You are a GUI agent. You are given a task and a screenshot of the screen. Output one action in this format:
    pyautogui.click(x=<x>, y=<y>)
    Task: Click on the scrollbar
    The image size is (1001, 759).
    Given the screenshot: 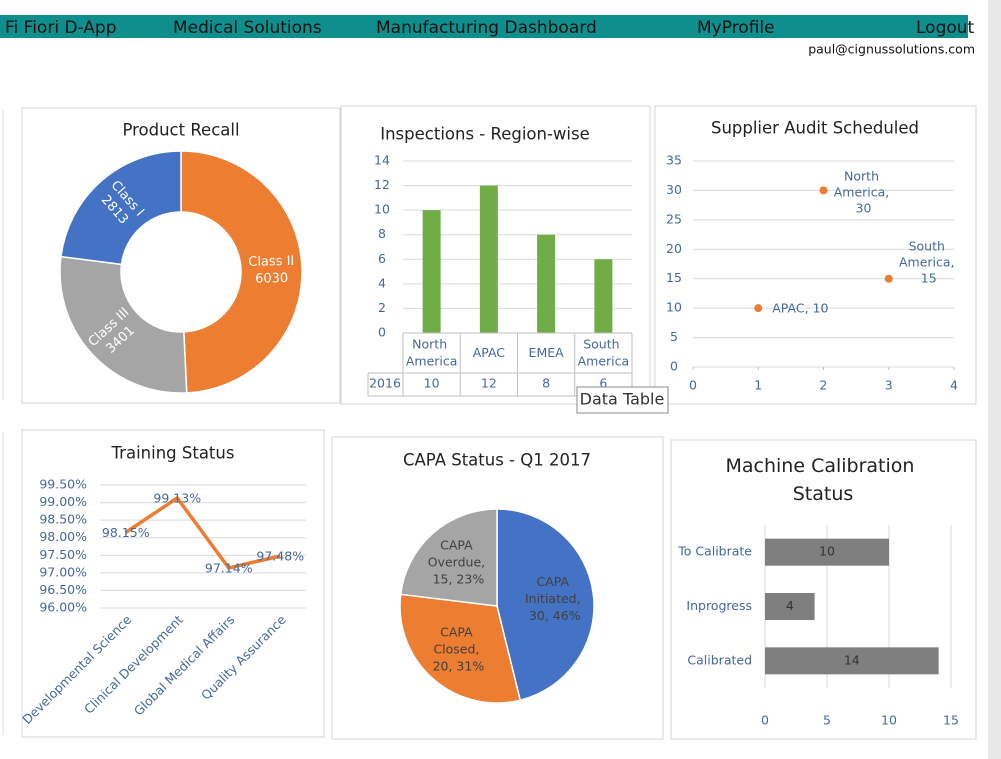 What is the action you would take?
    pyautogui.click(x=994, y=379)
    